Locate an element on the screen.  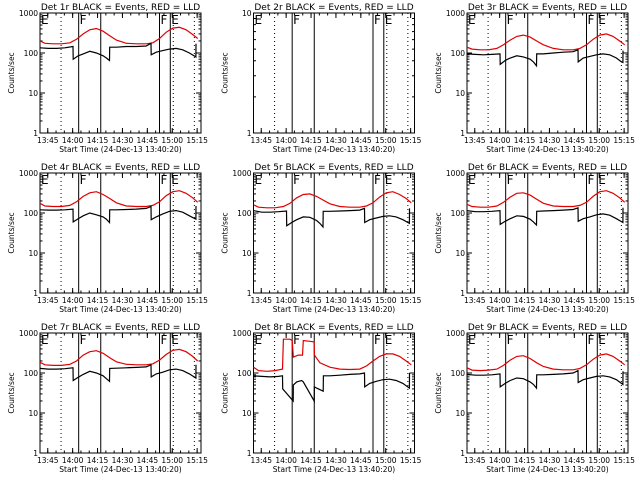
y-tick-label: 1 is located at coordinates (249, 453).